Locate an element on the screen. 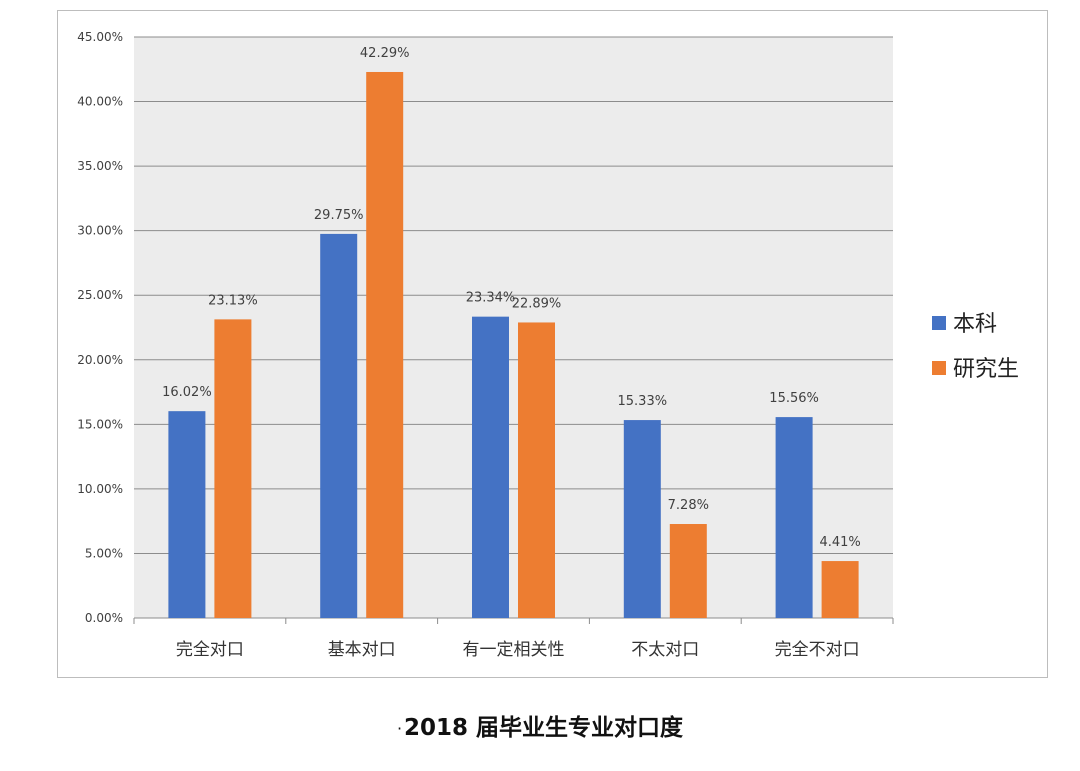 The width and height of the screenshot is (1080, 771). y-tick-label: 45.00% is located at coordinates (100, 37).